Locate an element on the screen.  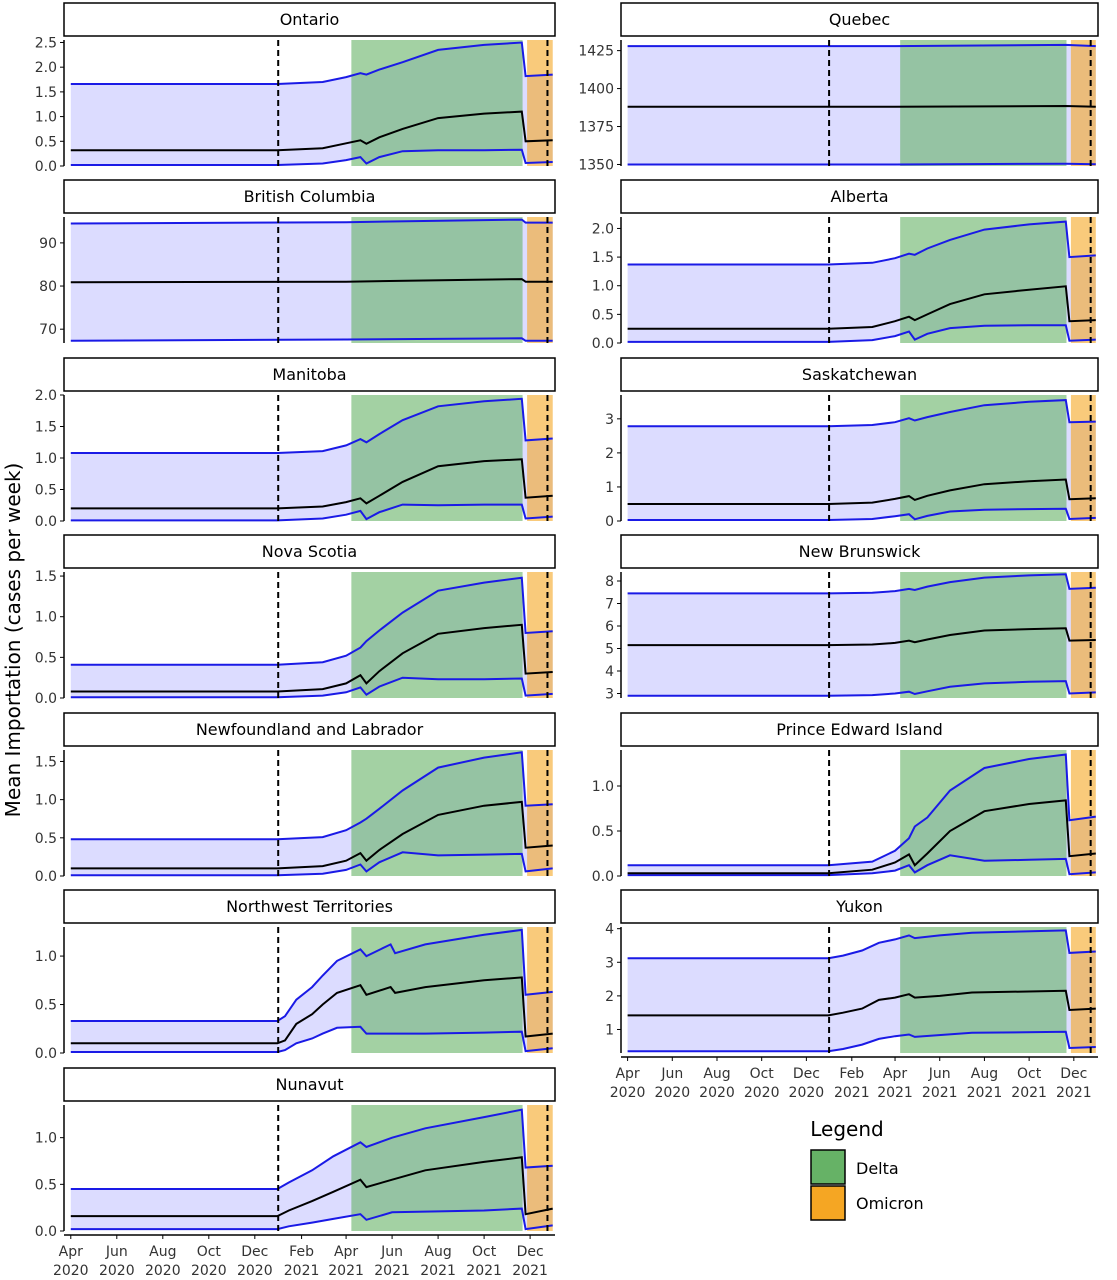
legend: Legend Delta Omicron is located at coordinates (867, 1169).